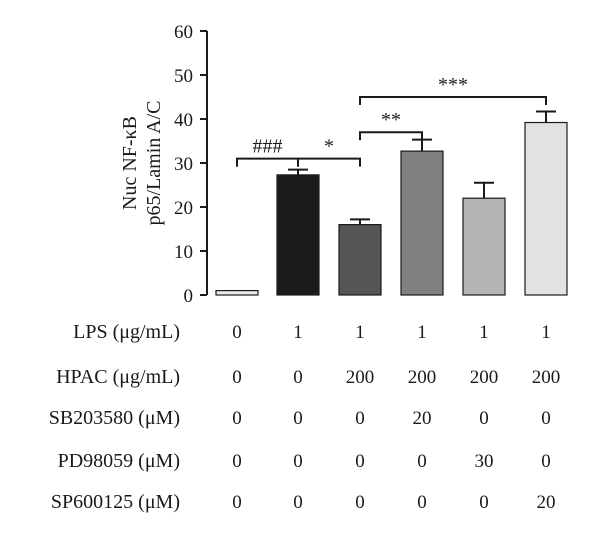 Image resolution: width=600 pixels, height=537 pixels. What do you see at coordinates (119, 461) in the screenshot?
I see `condition-label: PD98059 (μM)` at bounding box center [119, 461].